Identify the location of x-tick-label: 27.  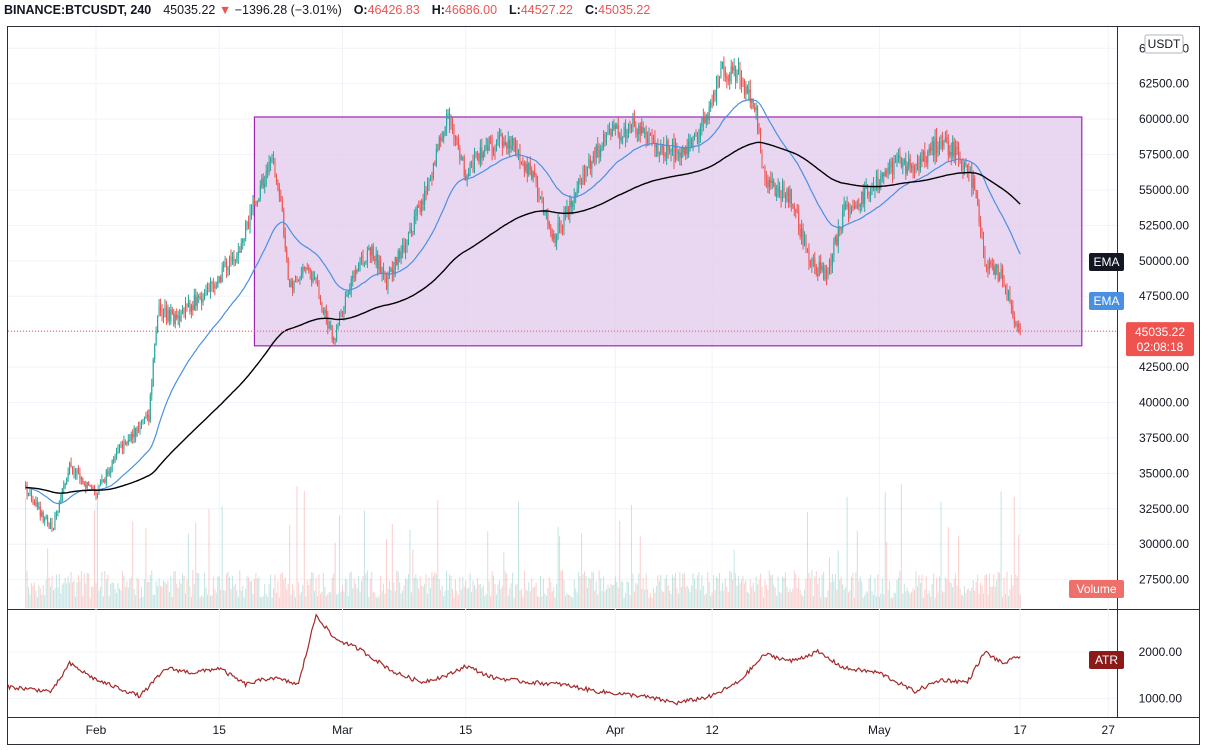
(1109, 730).